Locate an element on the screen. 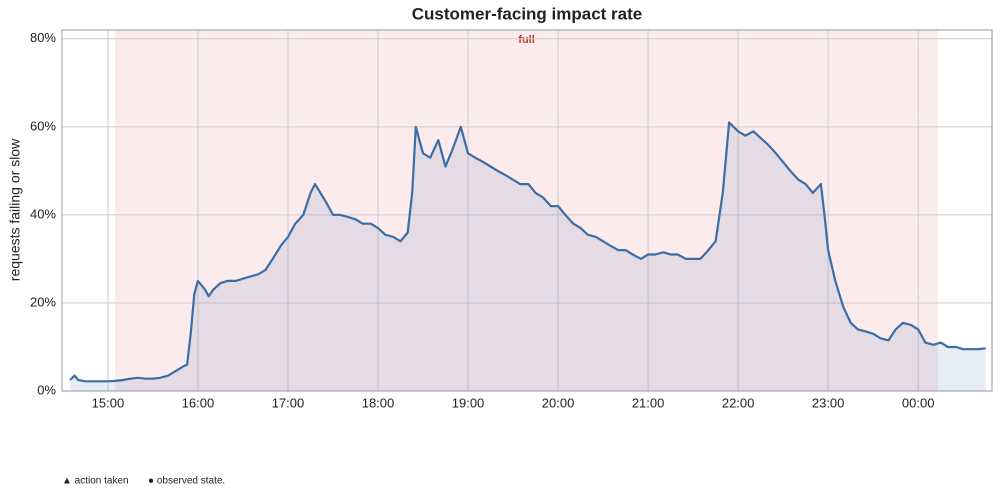 This screenshot has height=502, width=1000. x-tick-label: 22:00 is located at coordinates (738, 402).